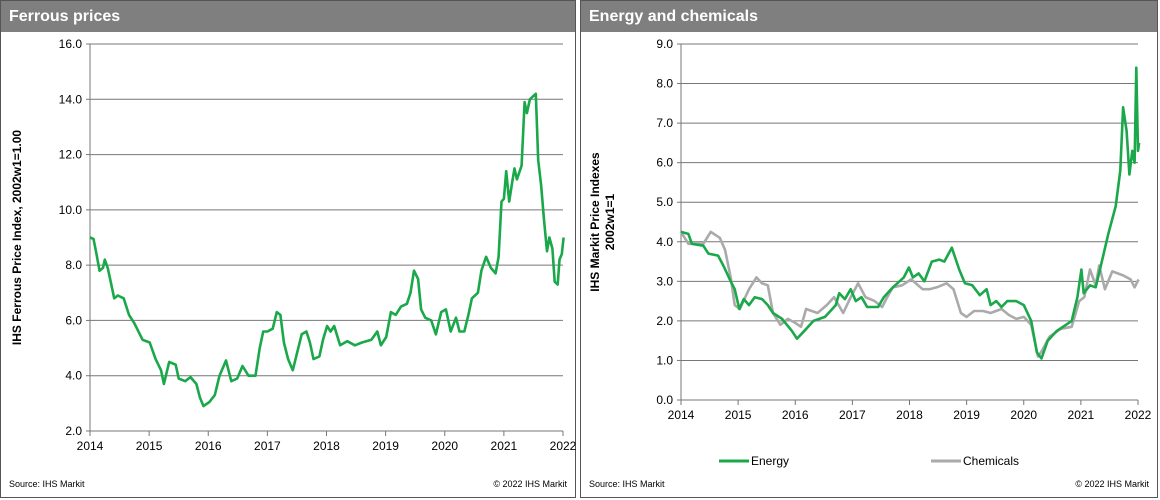 The image size is (1160, 500). I want to click on y-tick-label: 14.0, so click(71, 99).